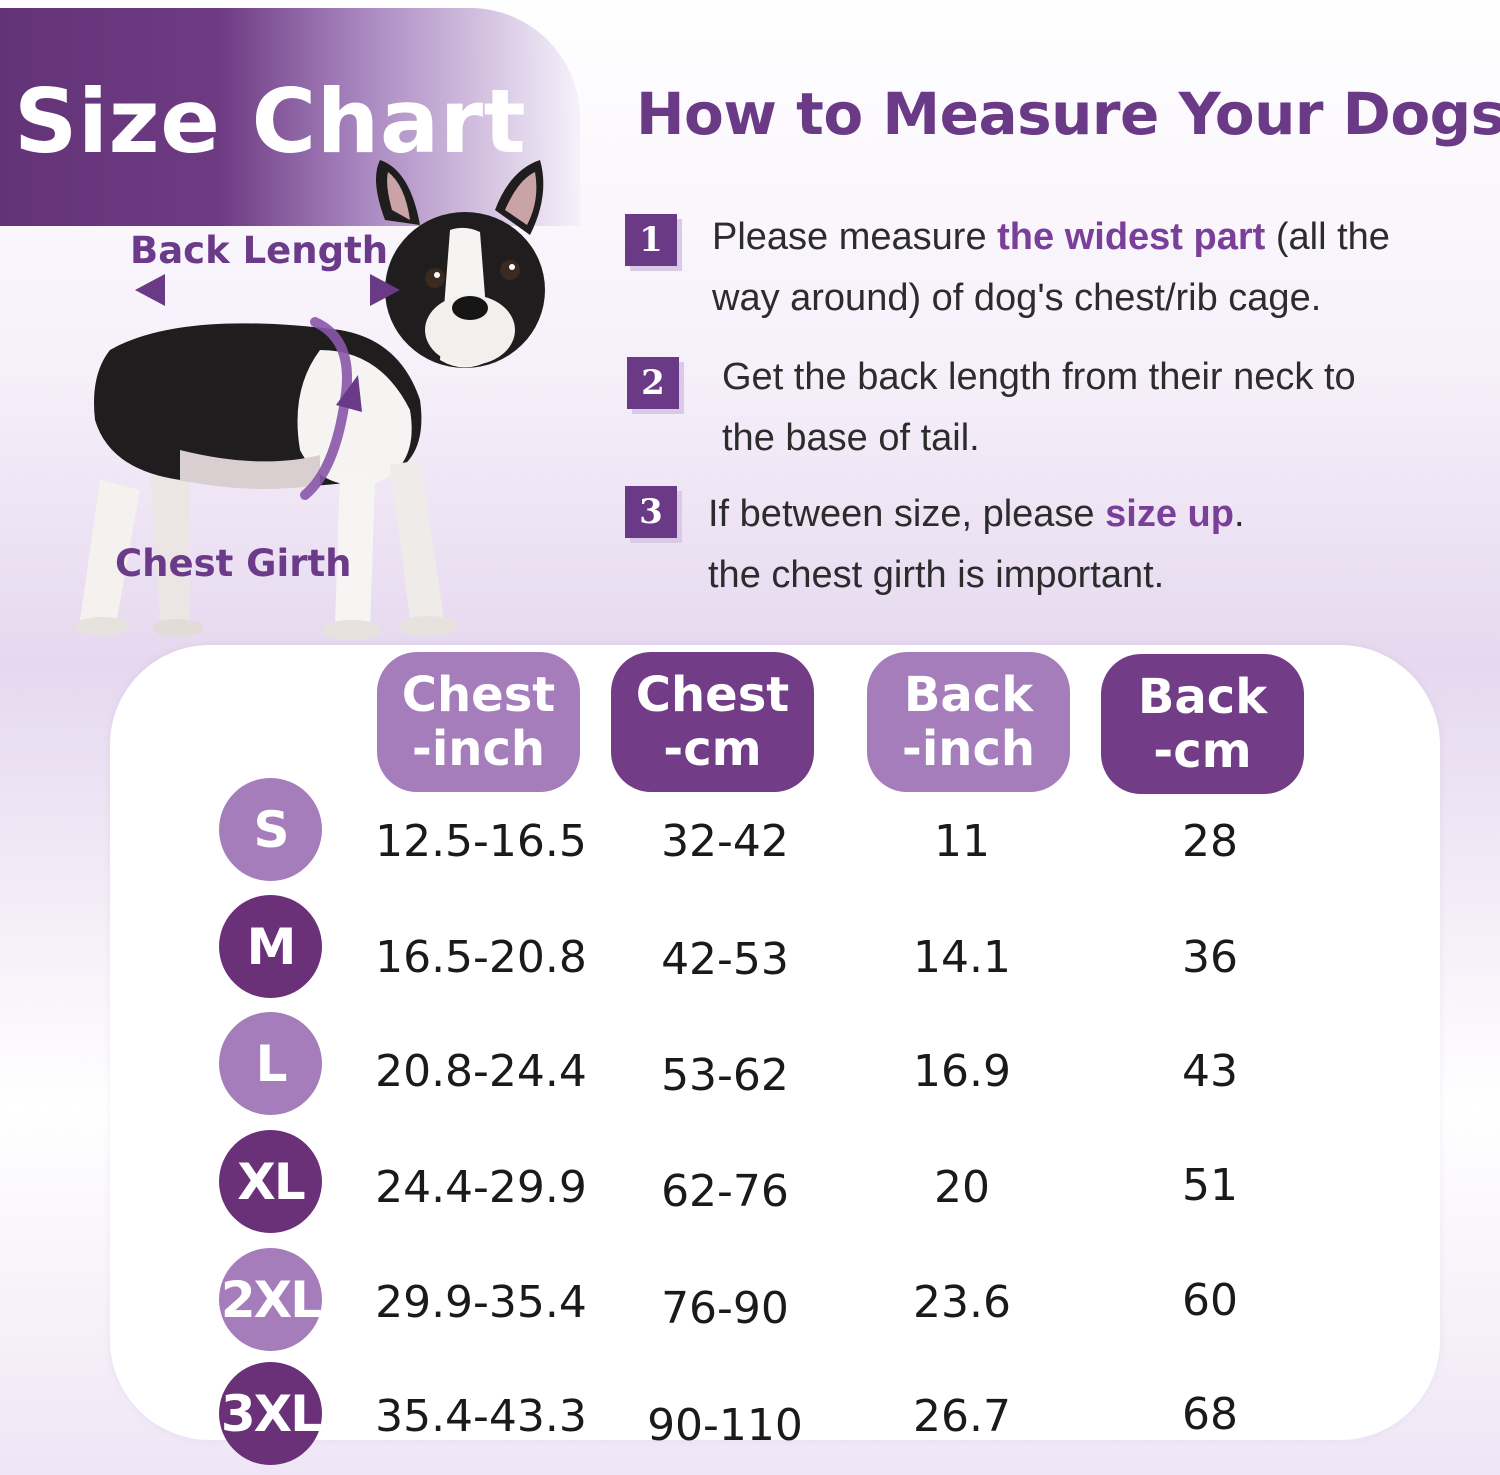  Describe the element at coordinates (725, 1308) in the screenshot. I see `table-cell: 76-90` at that location.